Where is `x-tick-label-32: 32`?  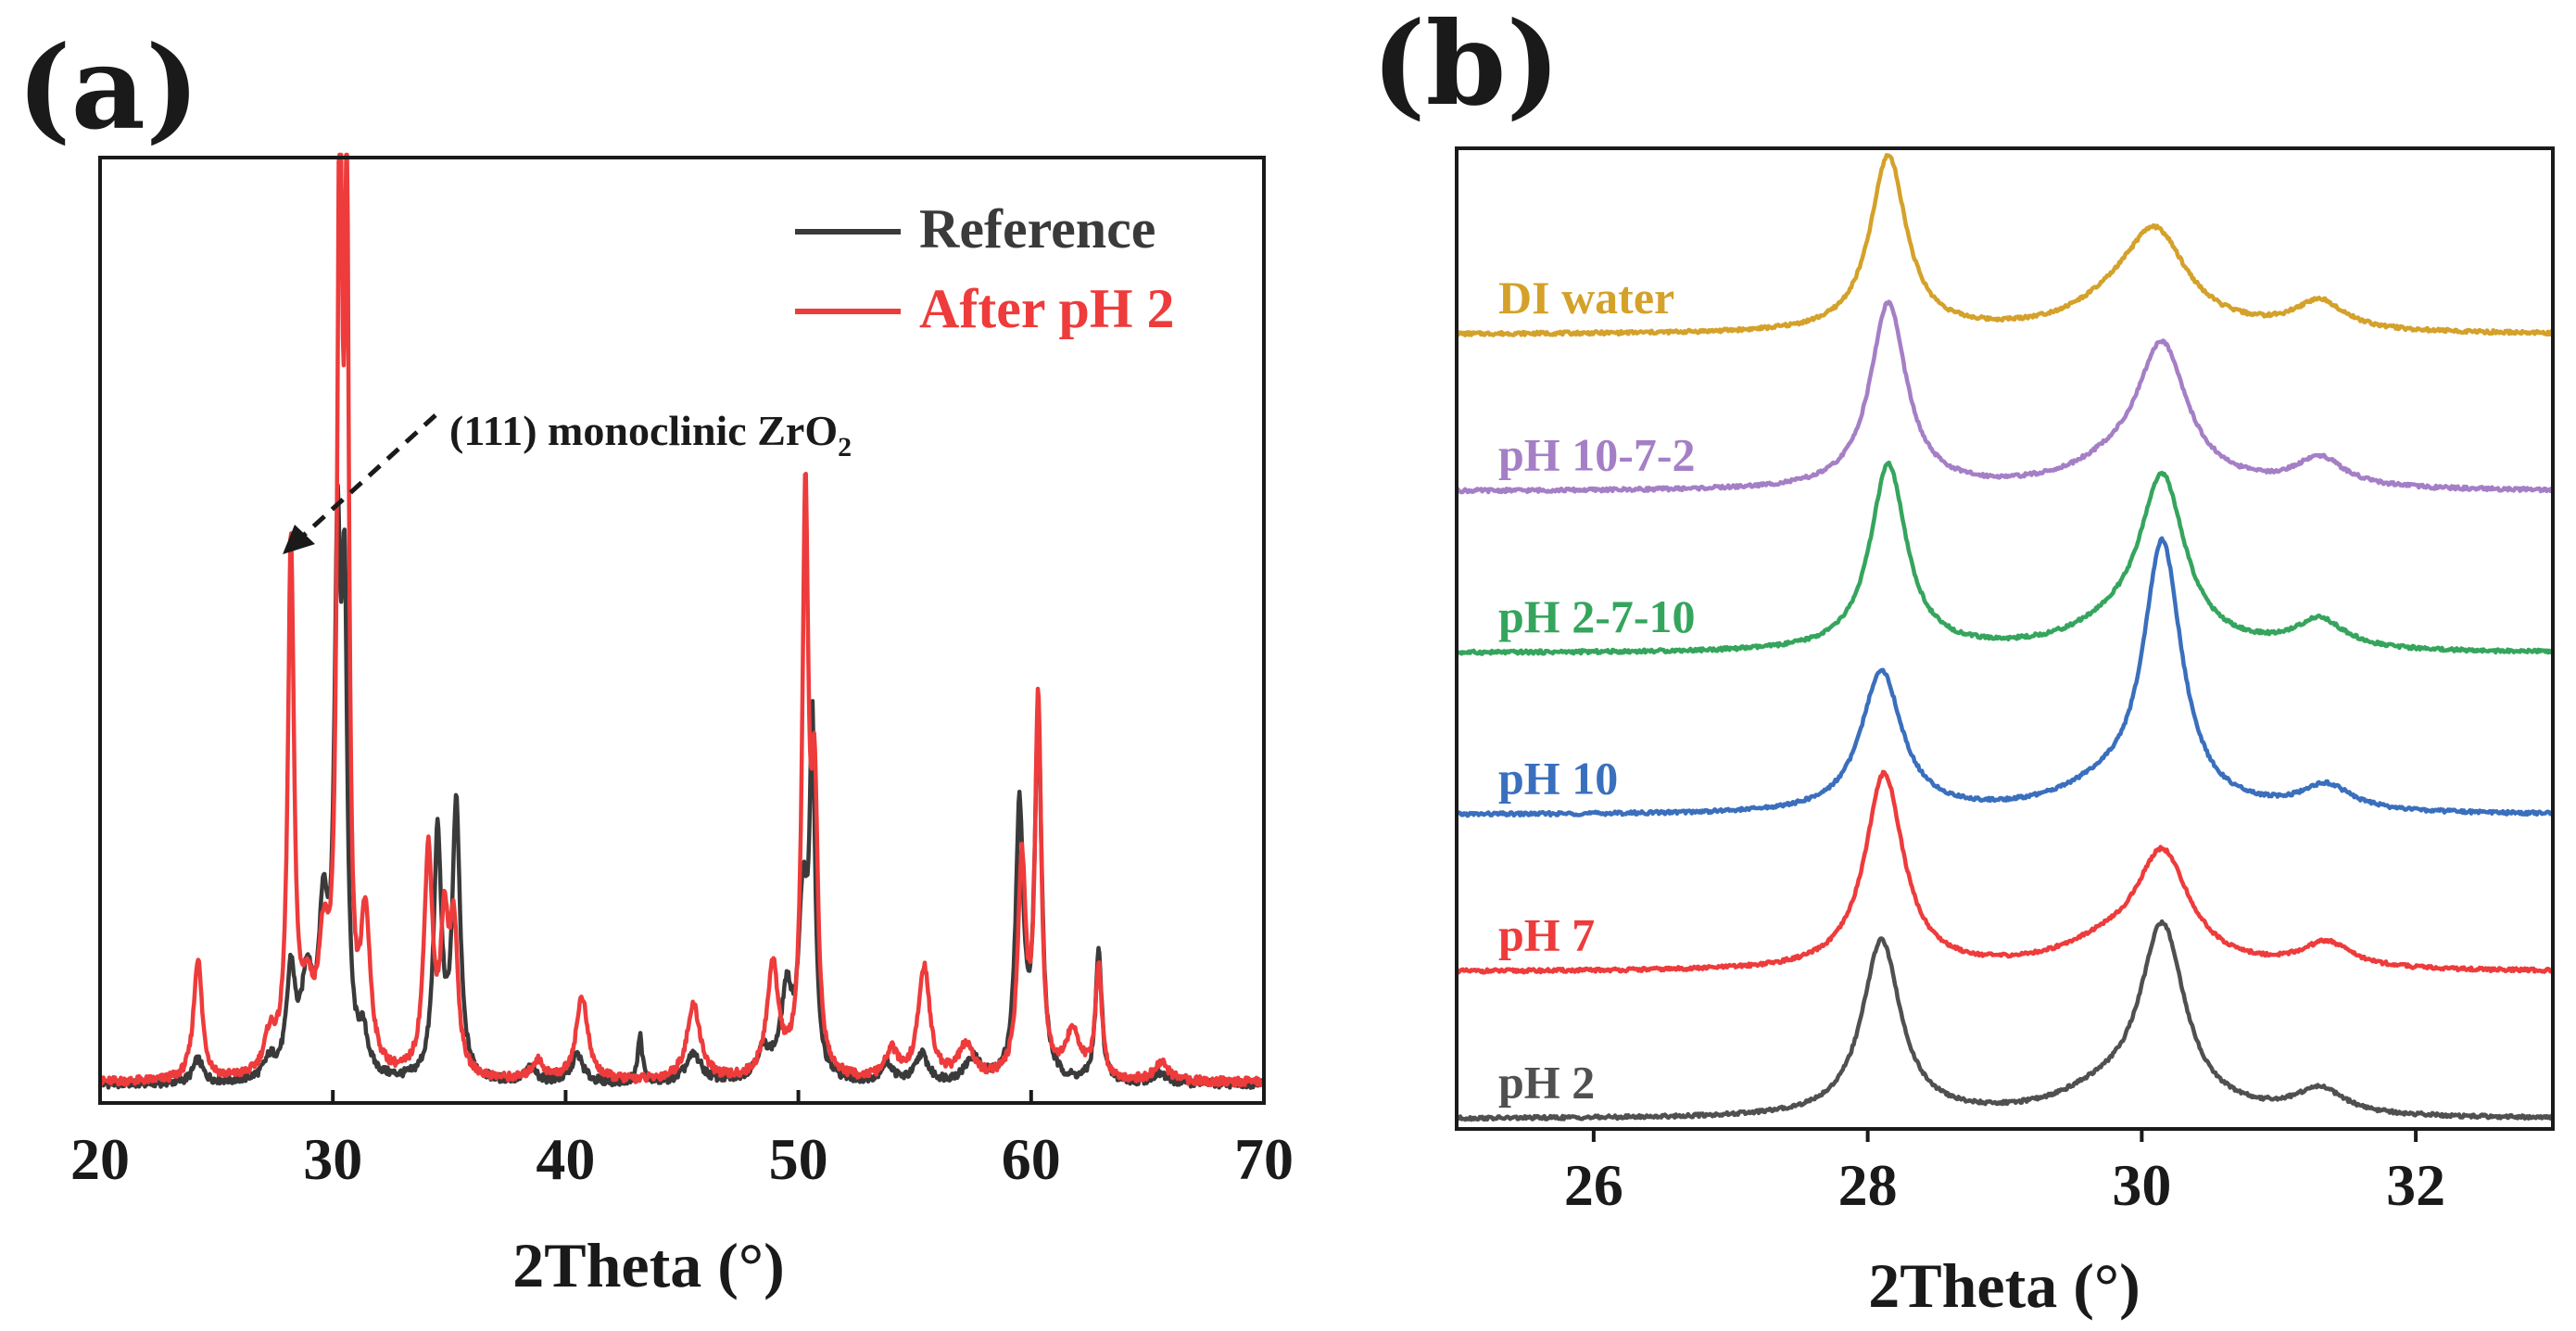
x-tick-label-32: 32 is located at coordinates (2415, 1185).